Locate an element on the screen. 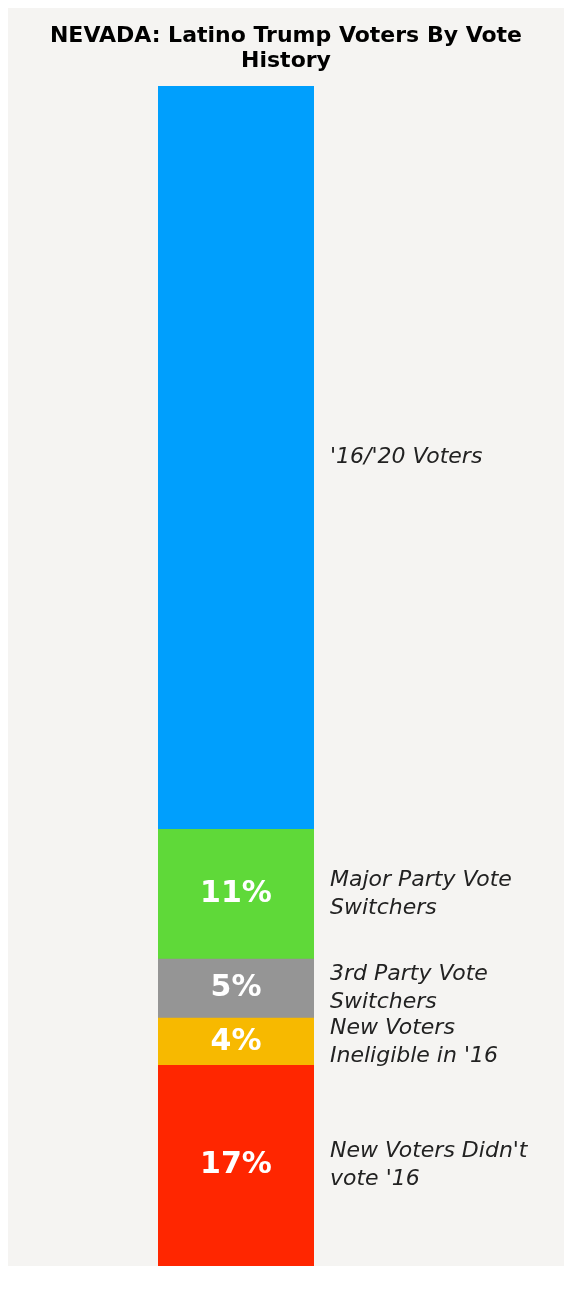  series-label: New Voters Ineligible in '16 is located at coordinates (414, 1040).